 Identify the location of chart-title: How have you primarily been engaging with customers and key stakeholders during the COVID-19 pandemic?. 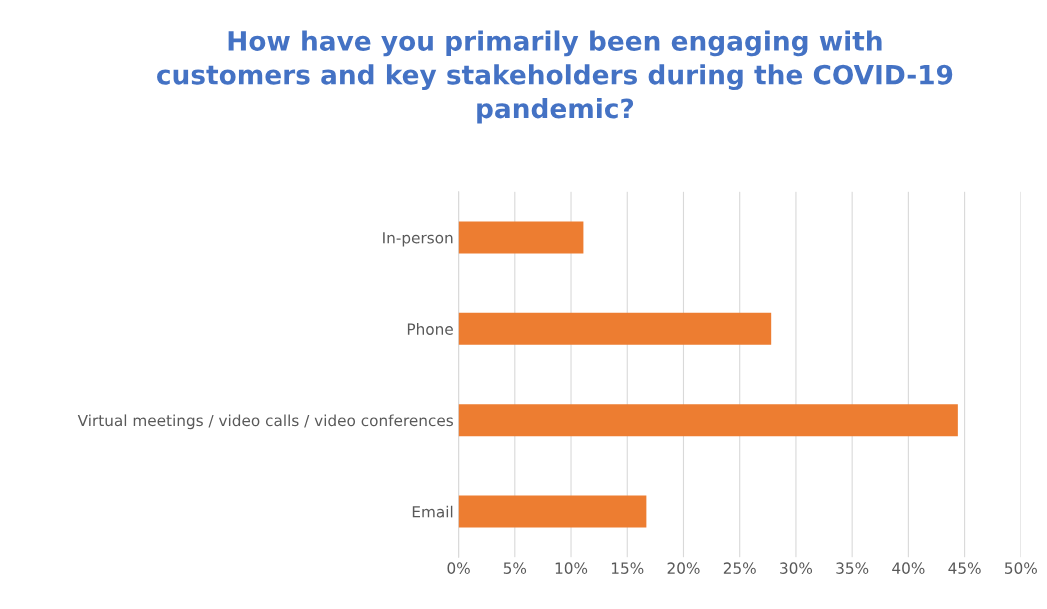
(555, 77).